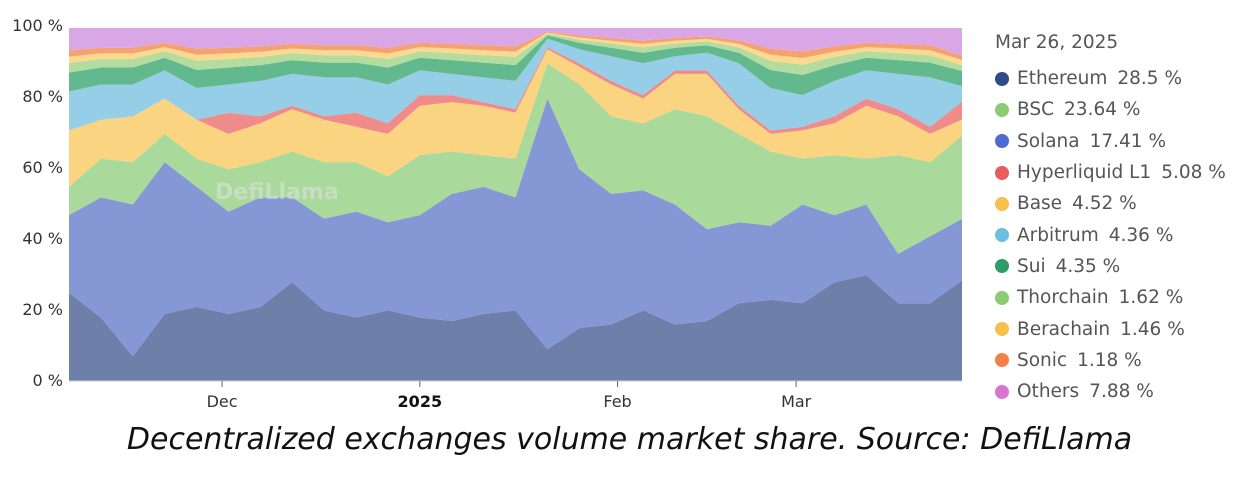 This screenshot has width=1259, height=481. Describe the element at coordinates (1150, 79) in the screenshot. I see `legend-value: 28.5 %` at that location.